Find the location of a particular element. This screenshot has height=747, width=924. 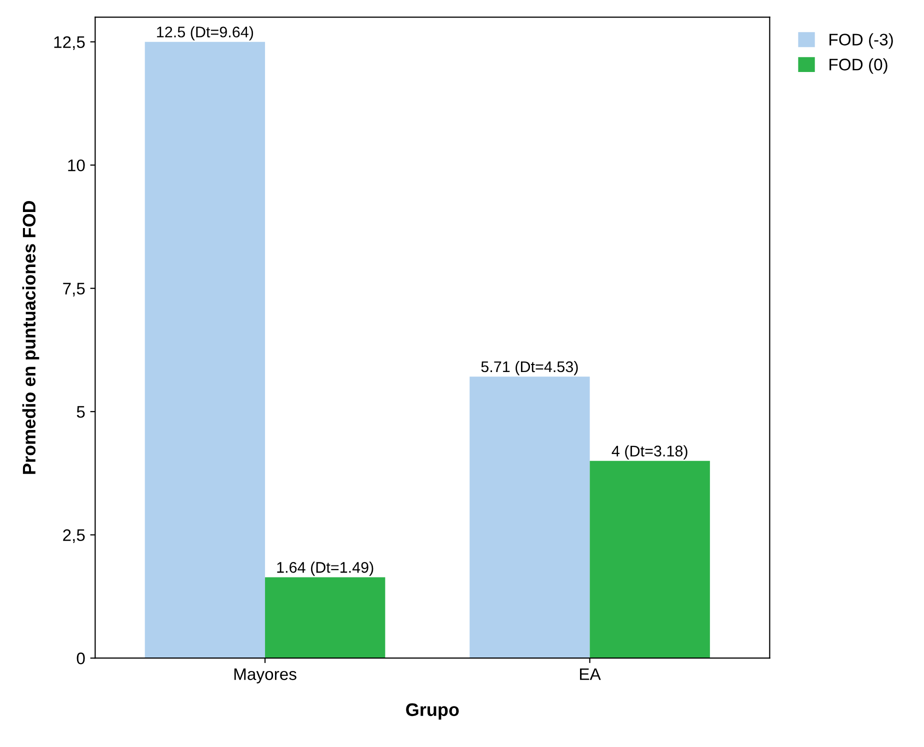

data-label: 4 (Dt=3.18) is located at coordinates (650, 452).